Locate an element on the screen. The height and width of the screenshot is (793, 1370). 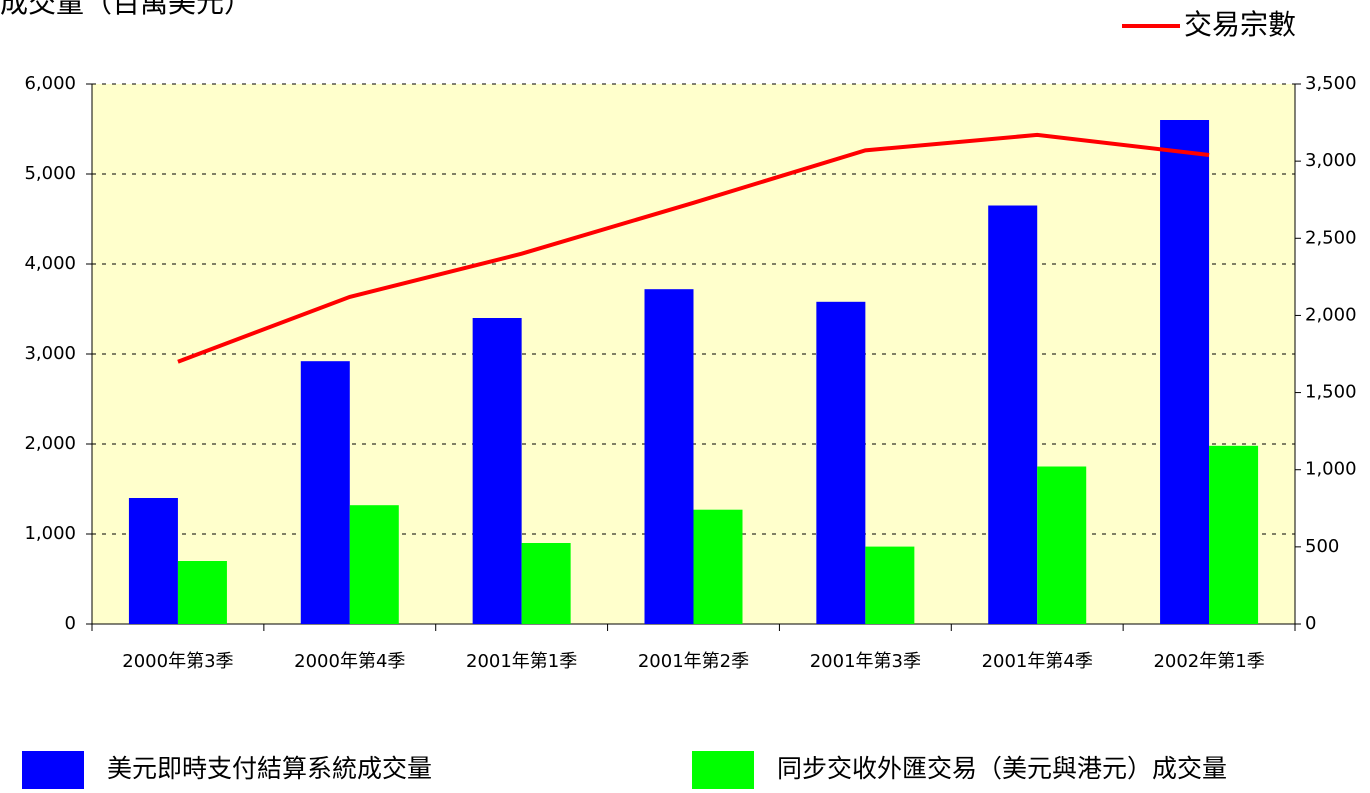
chart-title: 成交量（百萬美元） is located at coordinates (126, 9).